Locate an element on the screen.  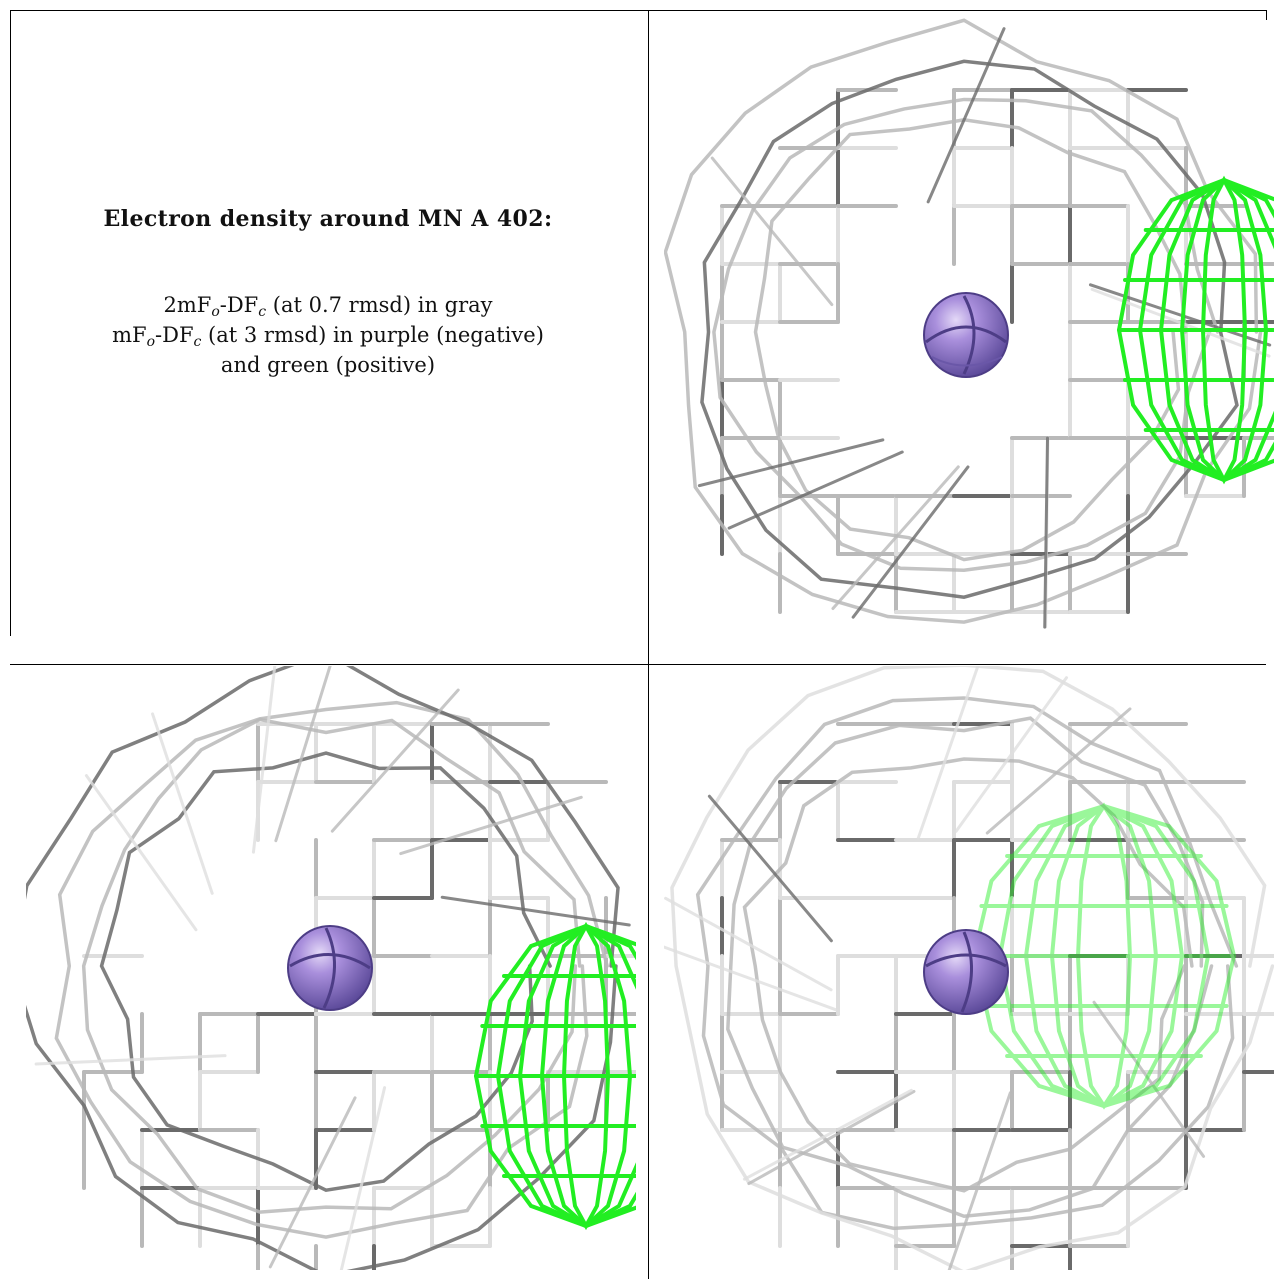
column-separator is located at coordinates (648, 644).